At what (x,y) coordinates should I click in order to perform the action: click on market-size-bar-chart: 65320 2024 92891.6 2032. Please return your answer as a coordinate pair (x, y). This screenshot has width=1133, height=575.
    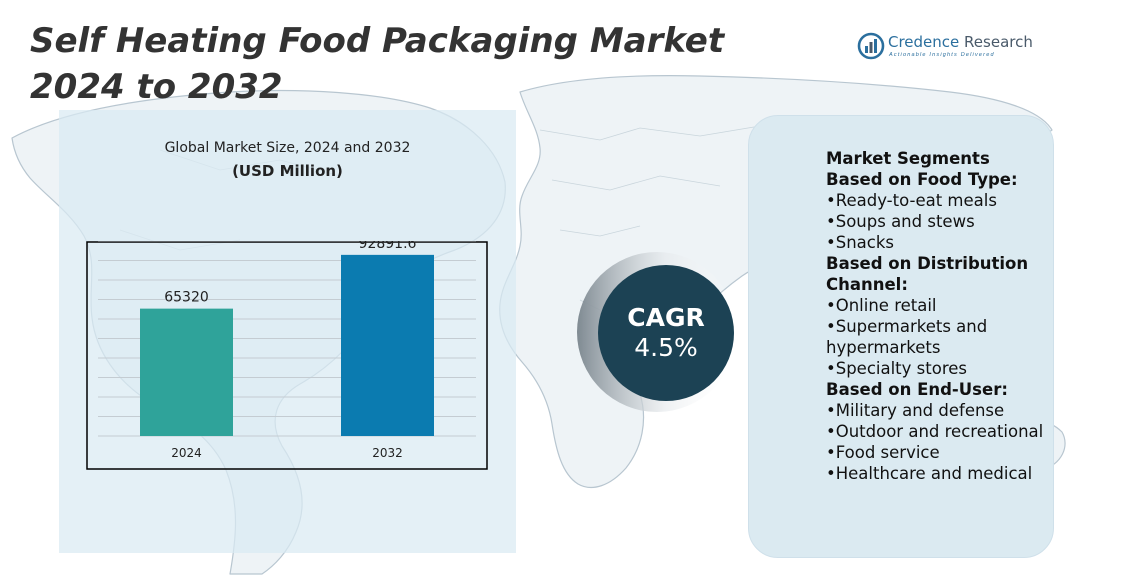
    Looking at the image, I should click on (287, 355).